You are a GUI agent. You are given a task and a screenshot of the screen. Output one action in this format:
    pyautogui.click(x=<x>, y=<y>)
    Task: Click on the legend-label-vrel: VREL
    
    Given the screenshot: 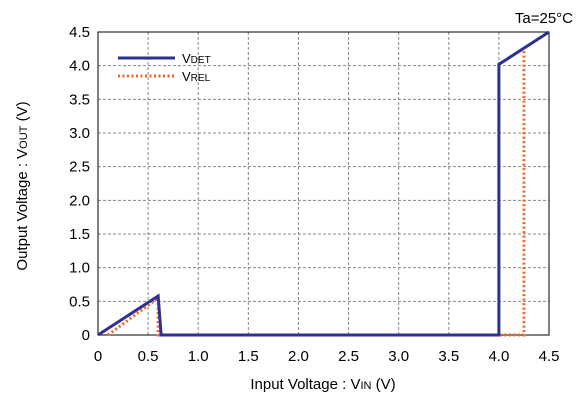 What is the action you would take?
    pyautogui.click(x=196, y=76)
    